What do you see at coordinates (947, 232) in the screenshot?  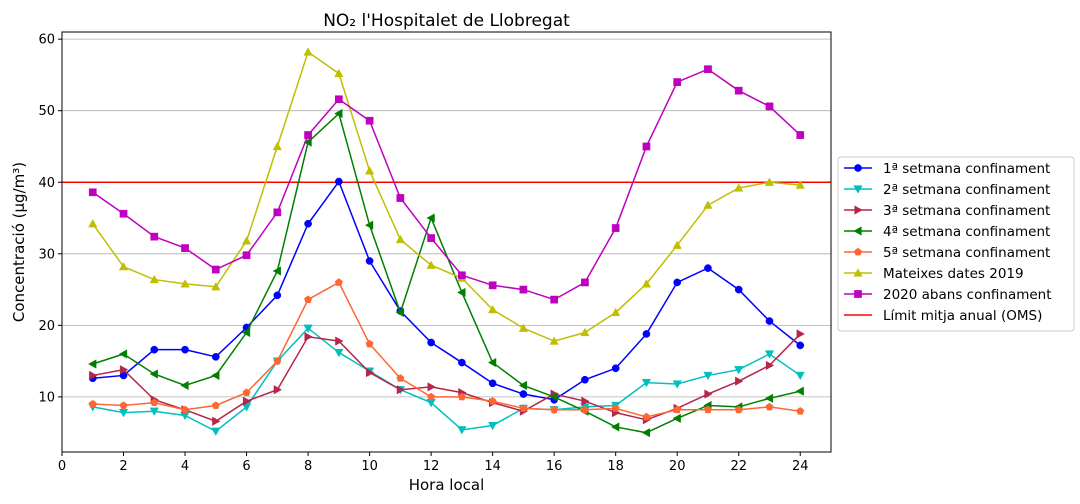 I see `legend-entry: 4ª setmana confinament` at bounding box center [947, 232].